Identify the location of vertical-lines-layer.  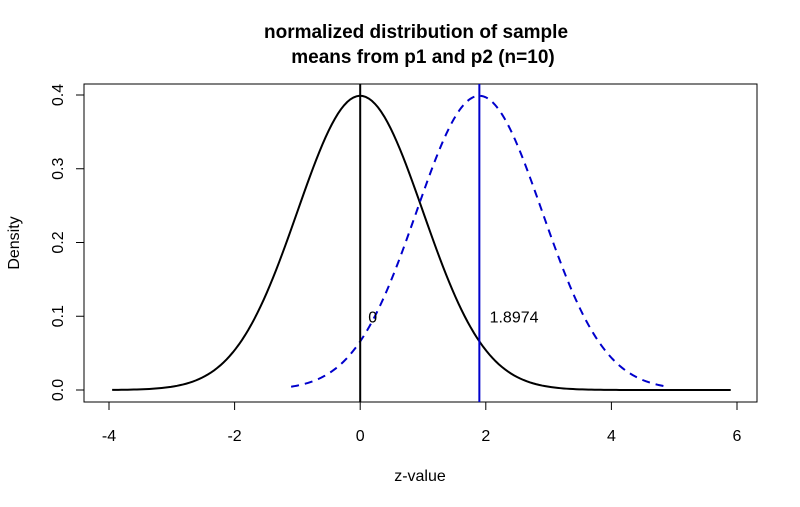
(420, 243).